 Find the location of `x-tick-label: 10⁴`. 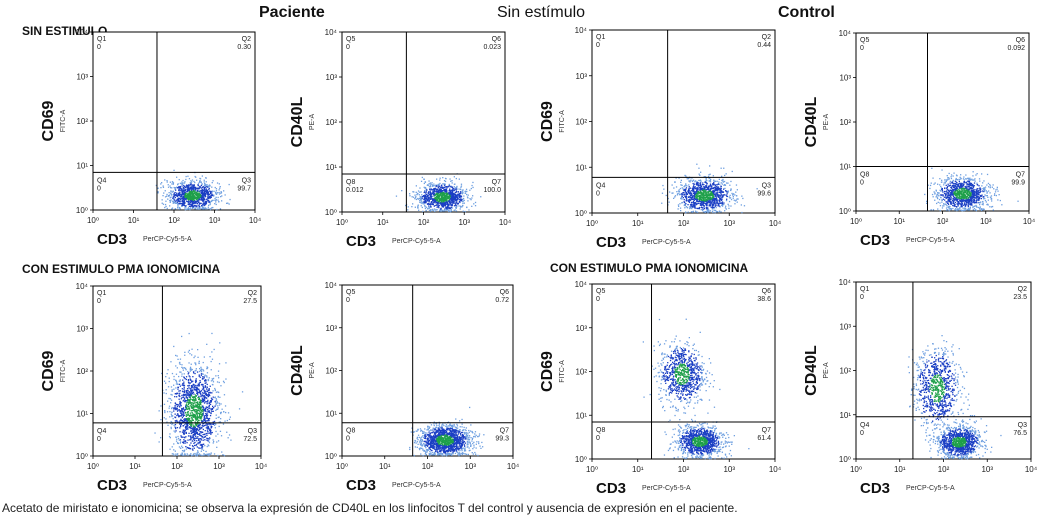

x-tick-label: 10⁴ is located at coordinates (505, 222).